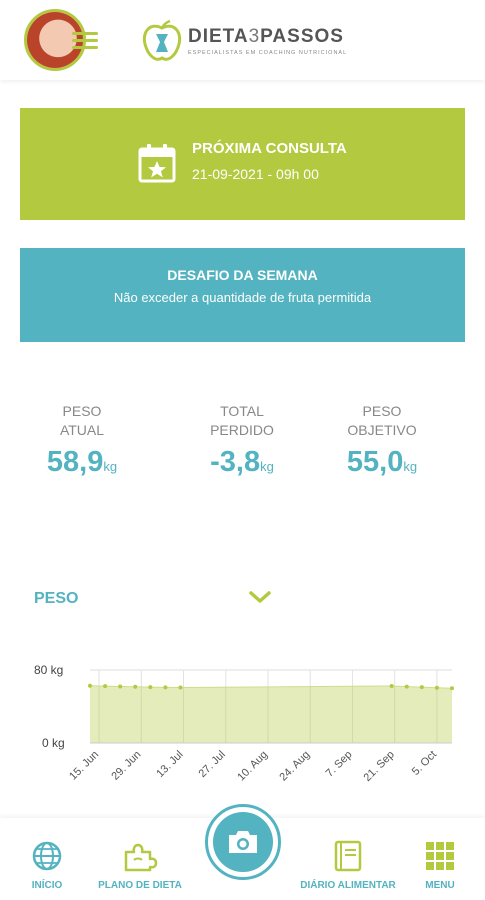 The height and width of the screenshot is (900, 485). I want to click on challenge-title: DESAFIO DA SEMANA, so click(242, 275).